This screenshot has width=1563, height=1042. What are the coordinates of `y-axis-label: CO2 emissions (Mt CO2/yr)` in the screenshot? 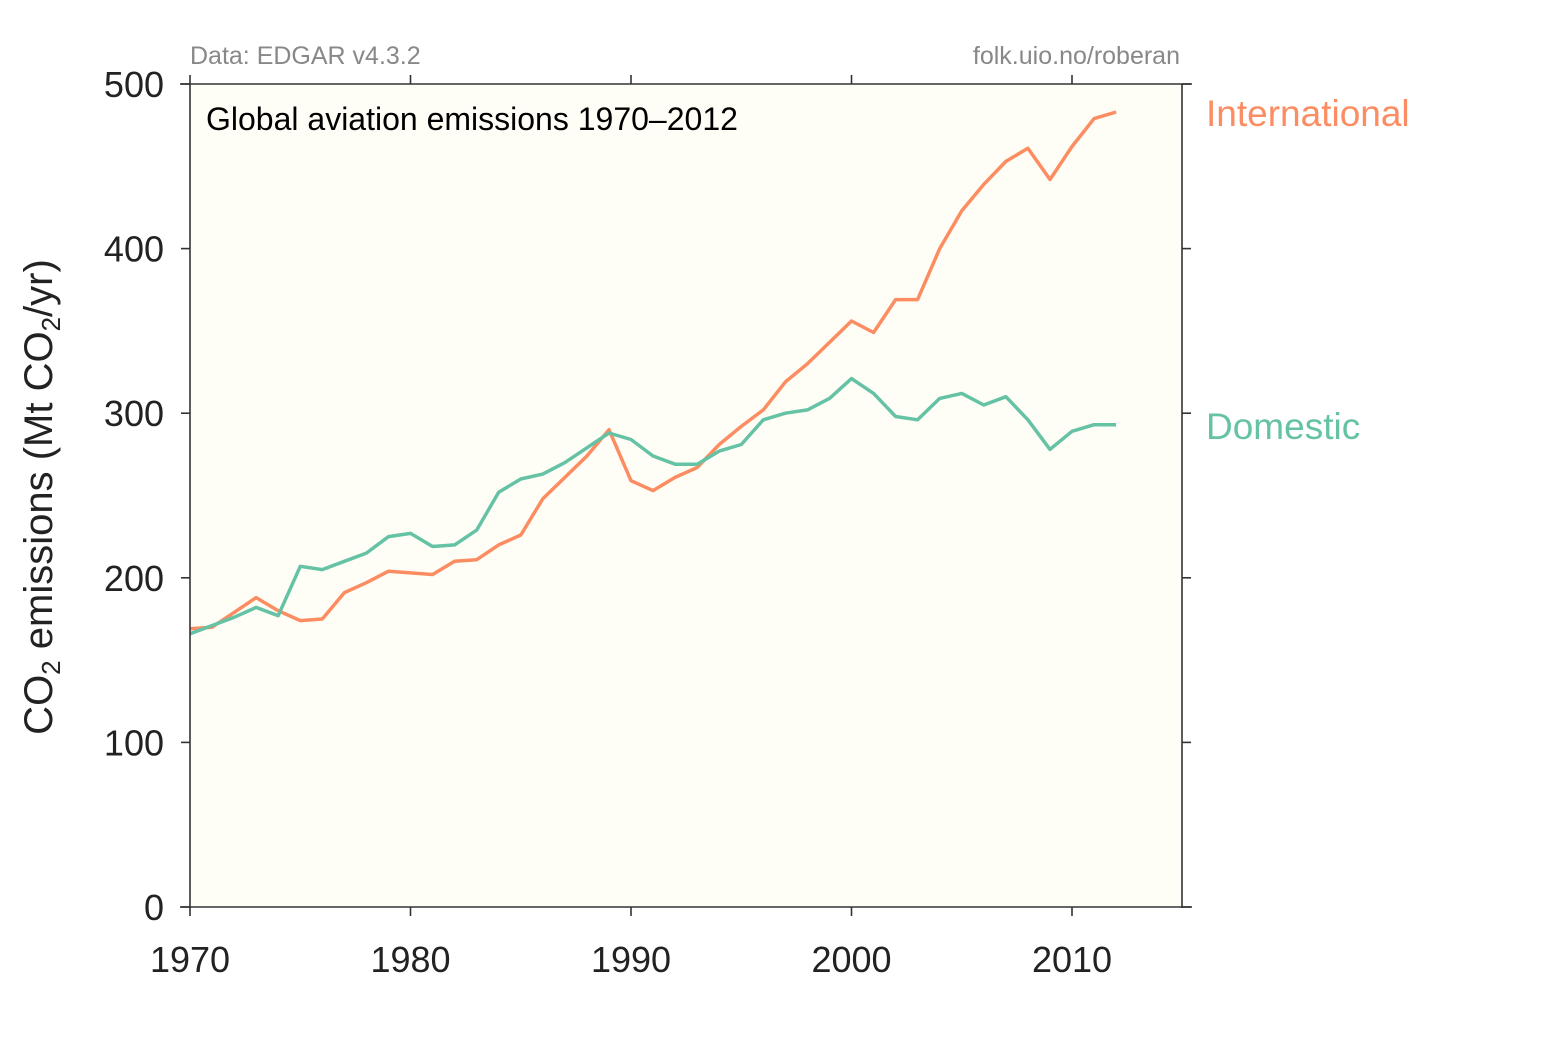 It's located at (41, 497).